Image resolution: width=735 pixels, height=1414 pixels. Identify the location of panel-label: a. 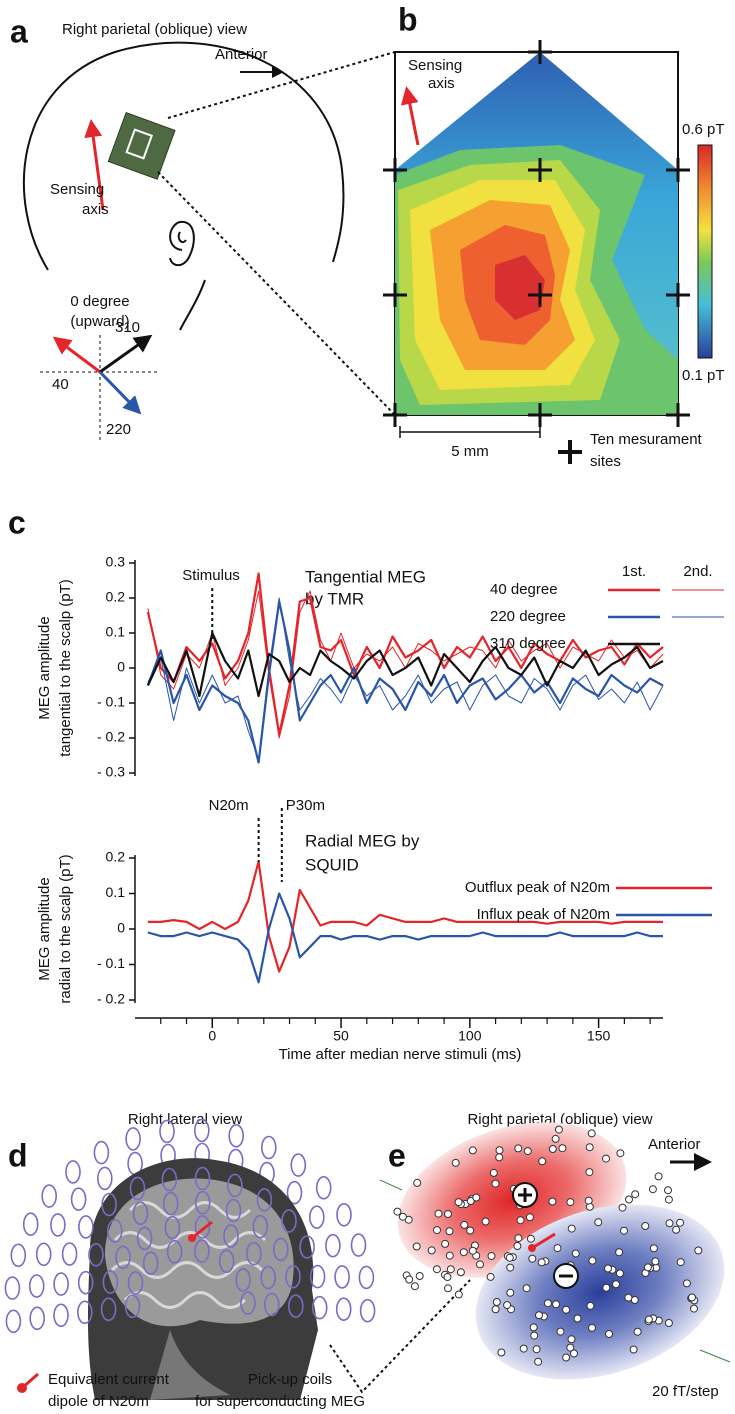
(19, 31).